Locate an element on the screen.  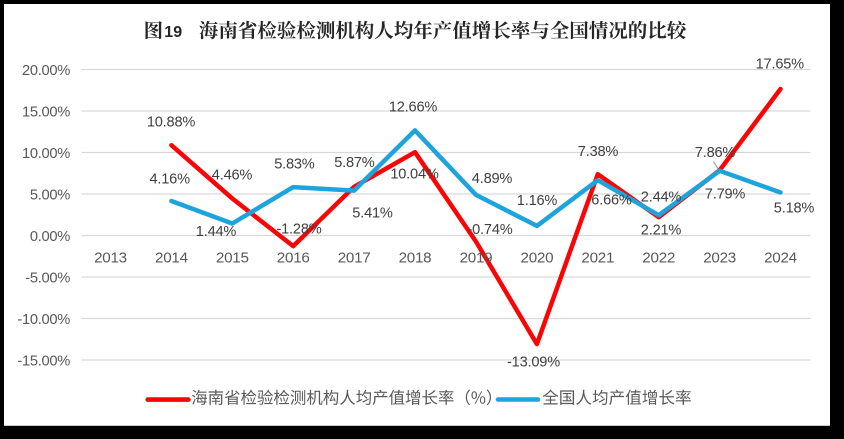
svg-text: 5.41% is located at coordinates (372, 213).